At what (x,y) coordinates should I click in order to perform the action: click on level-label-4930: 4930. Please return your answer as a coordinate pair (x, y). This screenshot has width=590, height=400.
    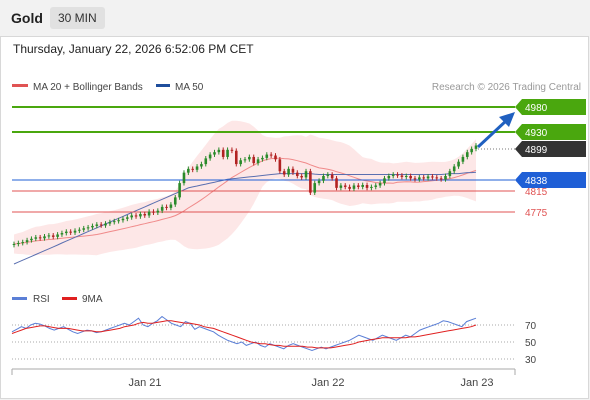
    Looking at the image, I should click on (536, 133).